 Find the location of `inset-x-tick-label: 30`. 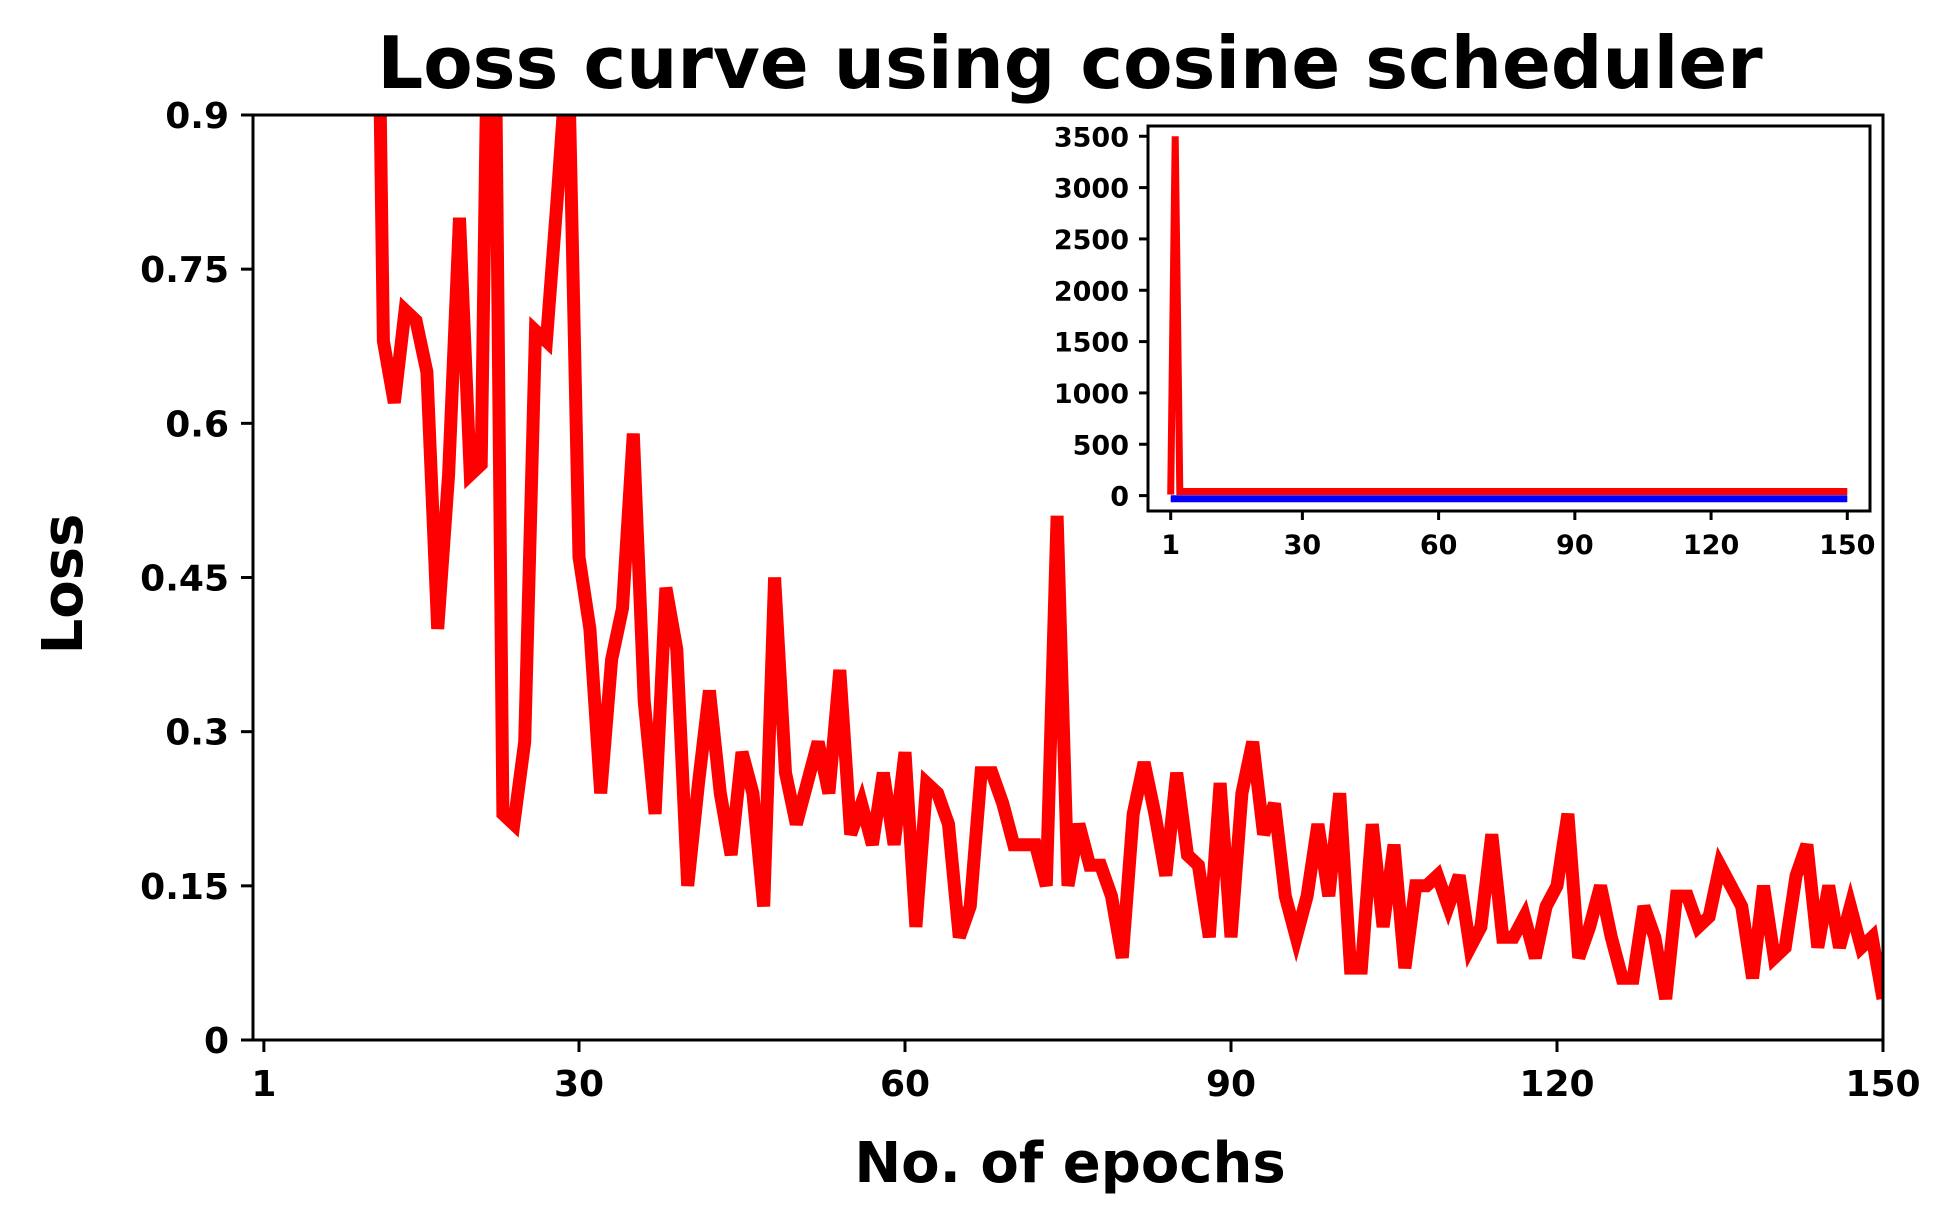

inset-x-tick-label: 30 is located at coordinates (1303, 545).